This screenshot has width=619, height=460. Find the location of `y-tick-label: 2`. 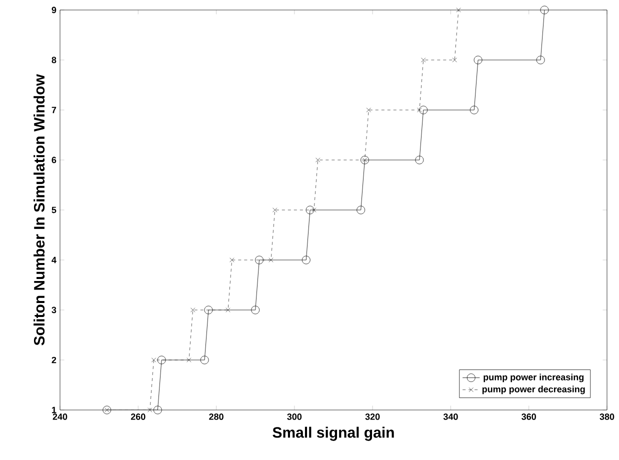

y-tick-label: 2 is located at coordinates (54, 360).